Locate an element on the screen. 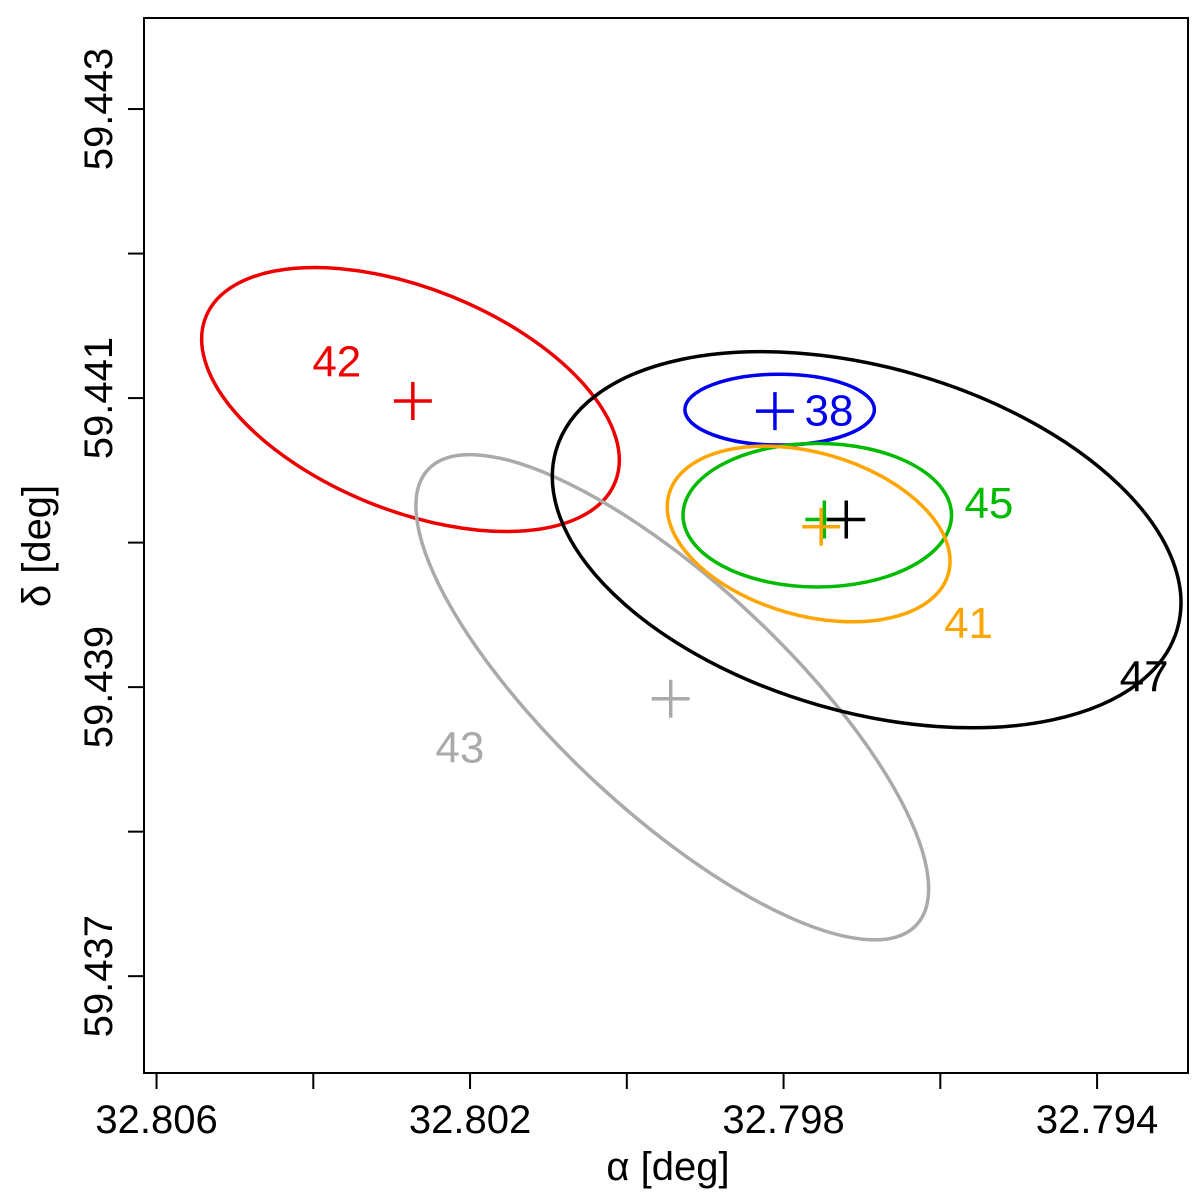 The width and height of the screenshot is (1200, 1201). y-tick-label: 59.443 is located at coordinates (99, 109).